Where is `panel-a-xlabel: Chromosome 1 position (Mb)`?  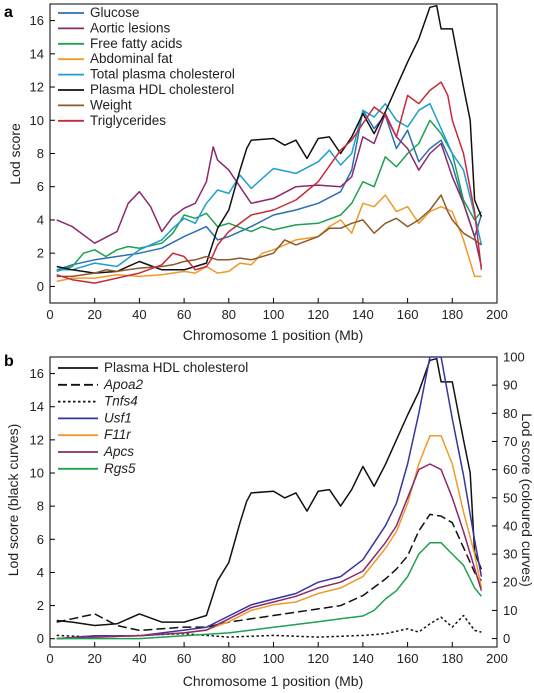
panel-a-xlabel: Chromosome 1 position (Mb) is located at coordinates (273, 335).